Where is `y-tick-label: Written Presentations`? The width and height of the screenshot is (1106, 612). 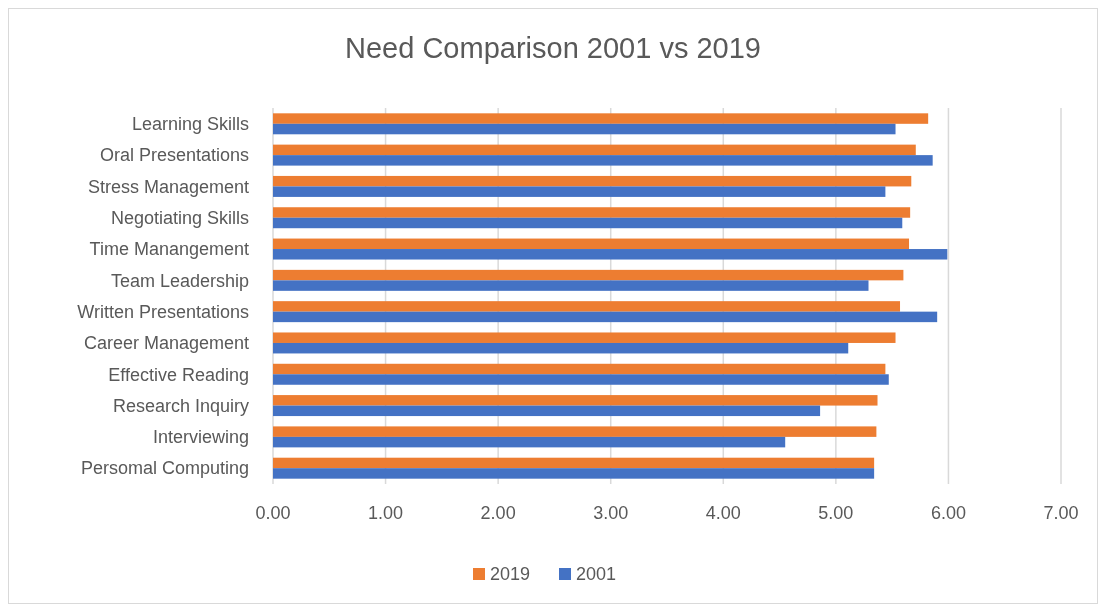
y-tick-label: Written Presentations is located at coordinates (163, 311).